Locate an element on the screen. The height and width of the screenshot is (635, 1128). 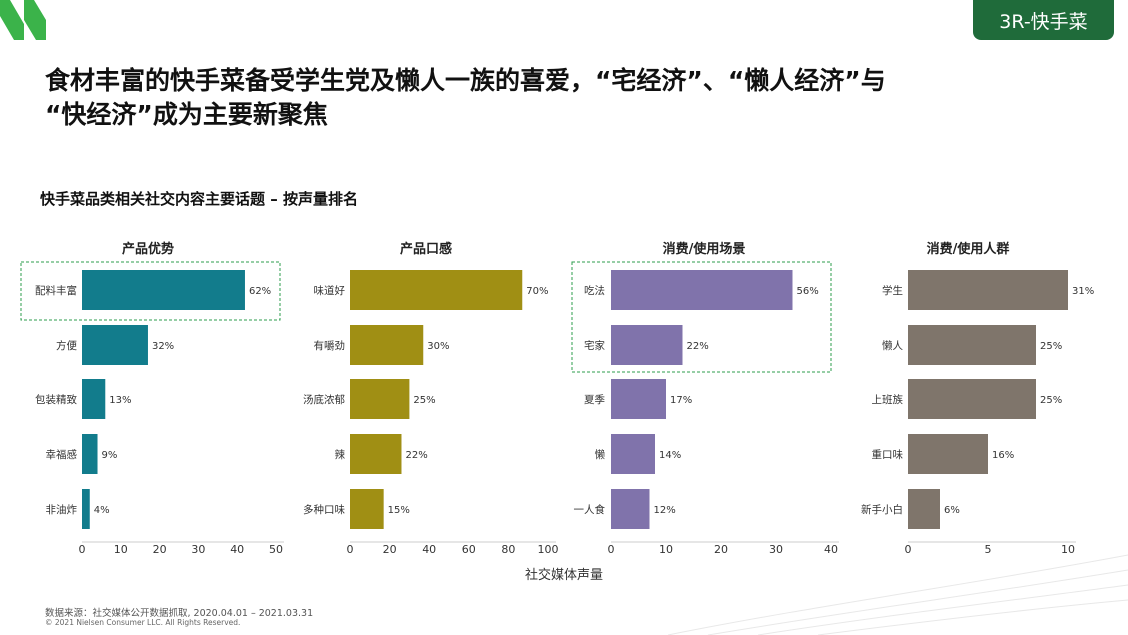
page-title-line-2: “快经济”成为主要新聚焦 is located at coordinates (186, 114).